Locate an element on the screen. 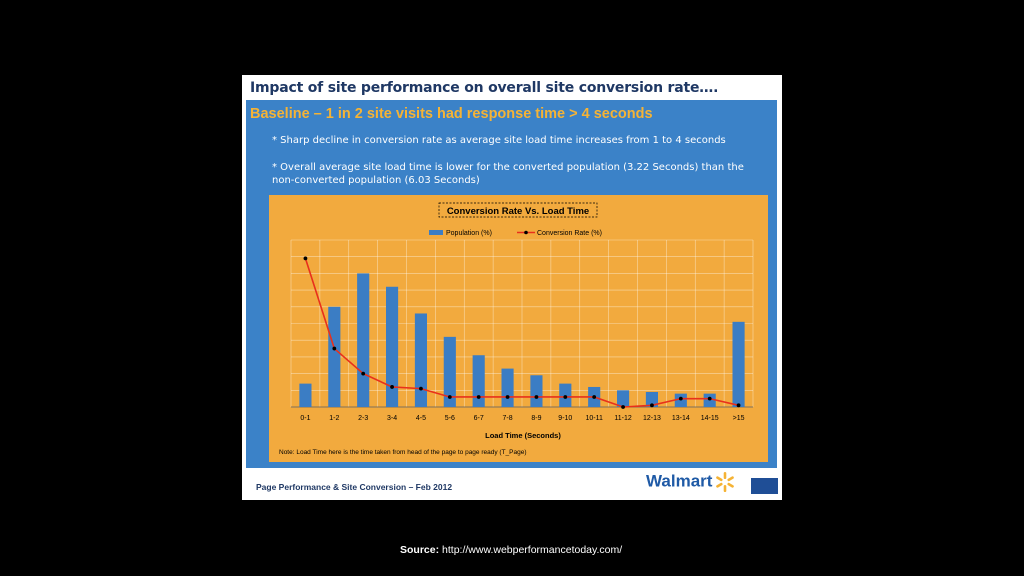 Image resolution: width=1024 pixels, height=576 pixels. bar-series is located at coordinates (522, 340).